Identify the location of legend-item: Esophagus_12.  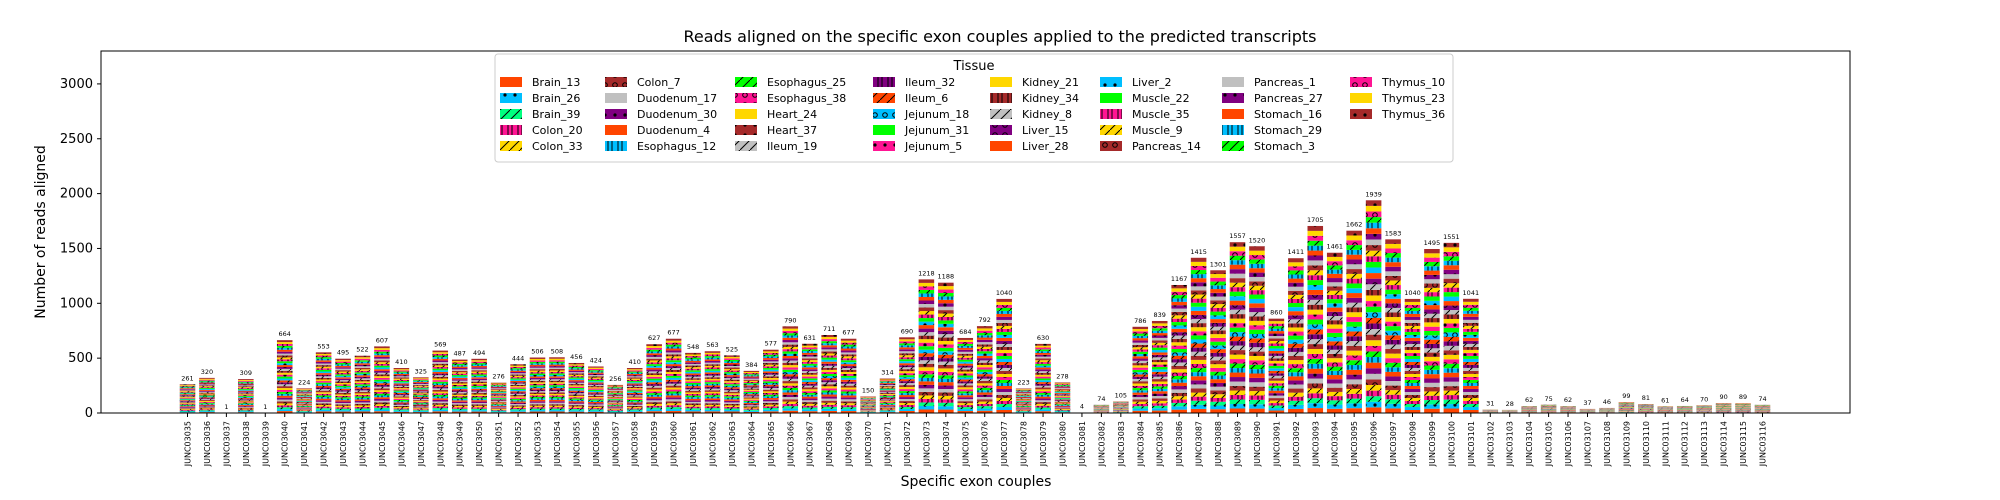
(660, 146).